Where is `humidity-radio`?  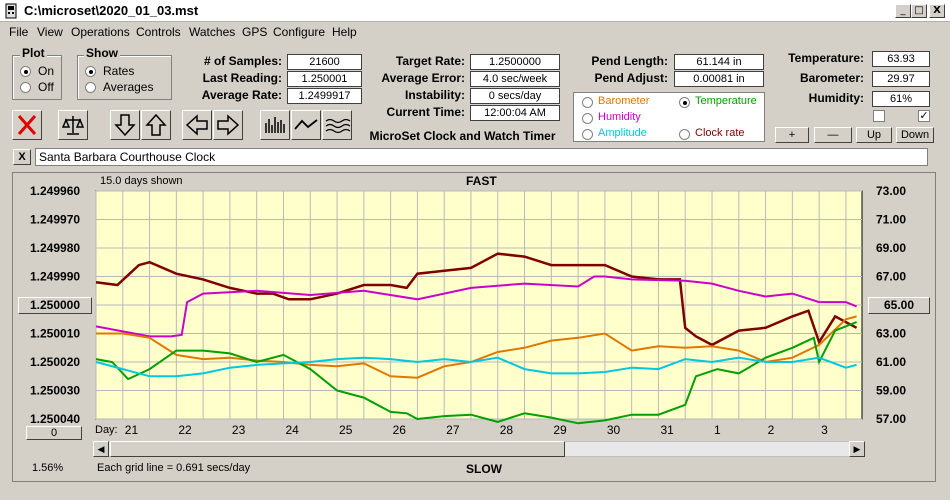 humidity-radio is located at coordinates (587, 118).